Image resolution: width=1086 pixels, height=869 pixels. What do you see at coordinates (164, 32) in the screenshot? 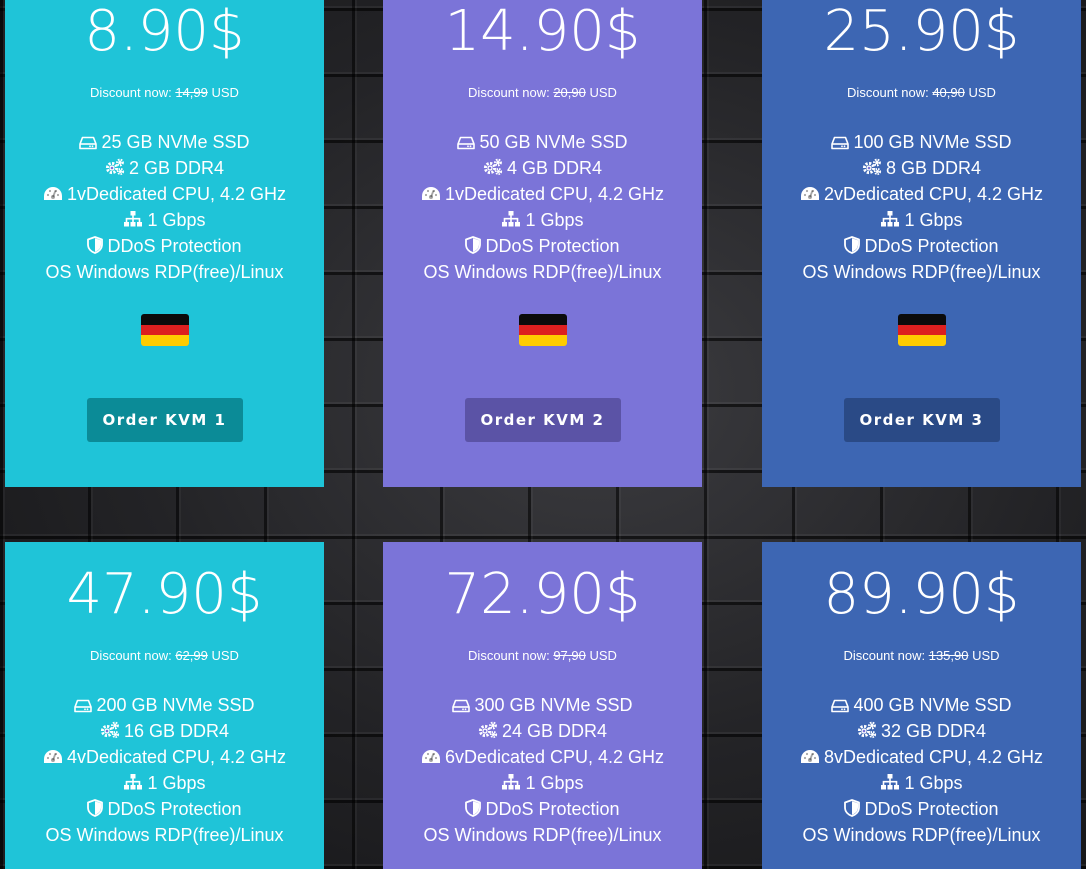
I see `plan-price: 8.90$` at bounding box center [164, 32].